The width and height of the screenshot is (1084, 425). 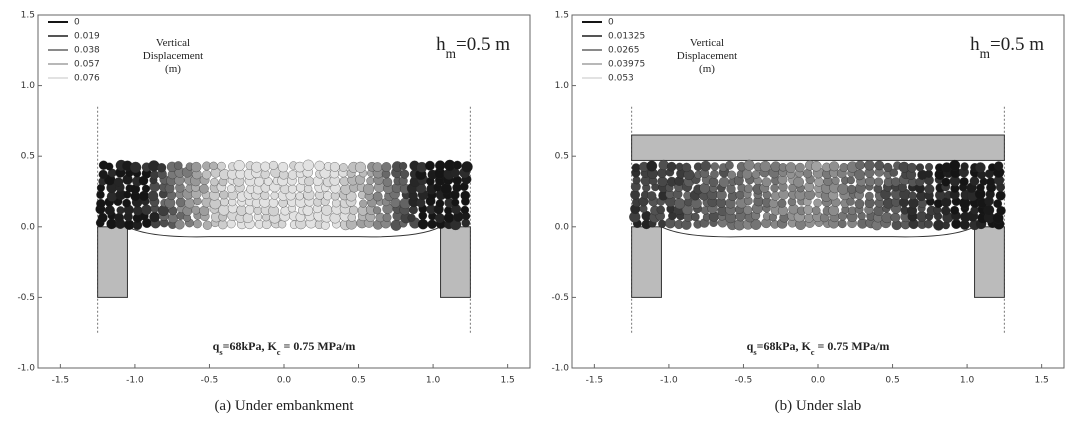 I want to click on y-tick-label: 1.0, so click(x=28, y=86).